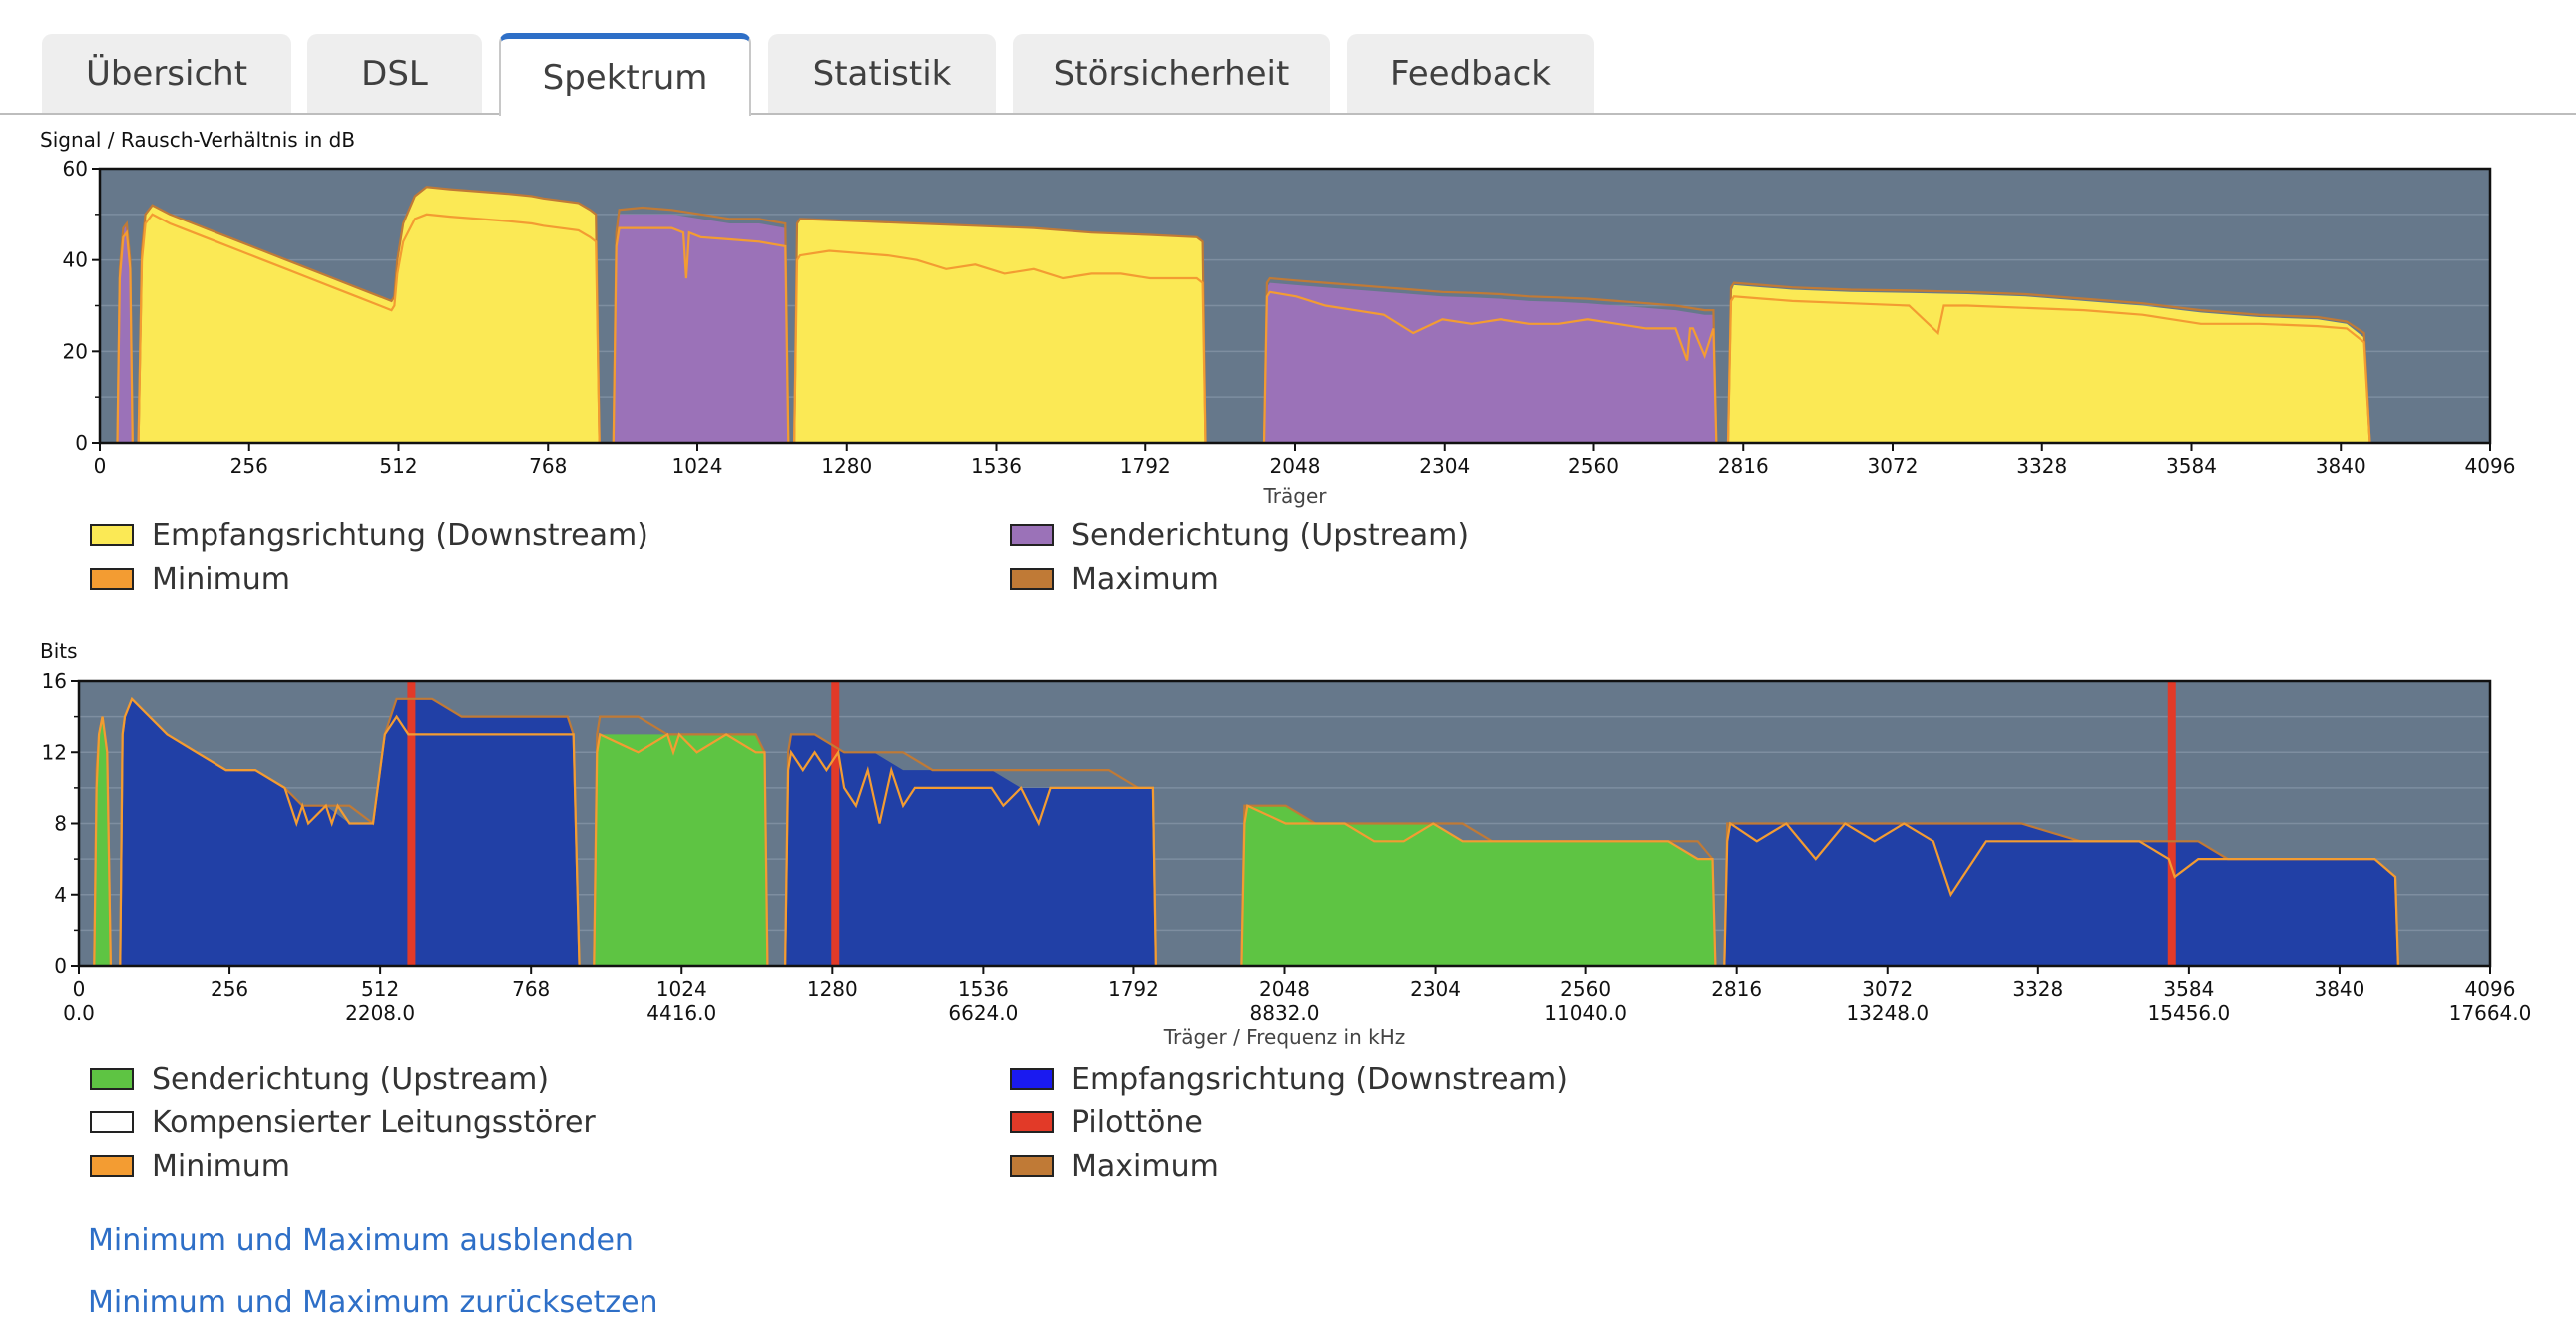 The image size is (2576, 1320). Describe the element at coordinates (54, 681) in the screenshot. I see `y-tick-label: 16` at that location.